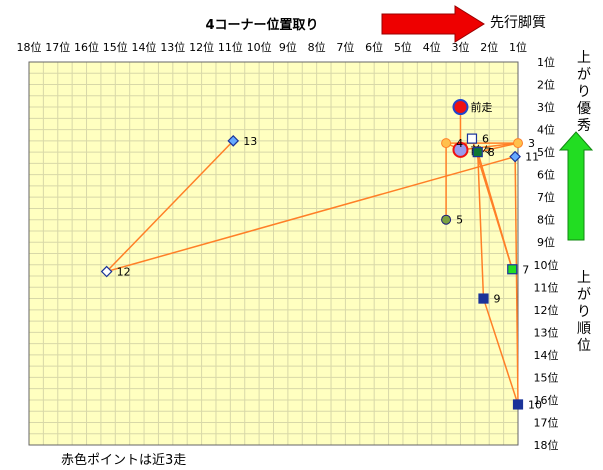 Image resolution: width=603 pixels, height=470 pixels. What do you see at coordinates (525, 269) in the screenshot?
I see `point-label: 7` at bounding box center [525, 269].